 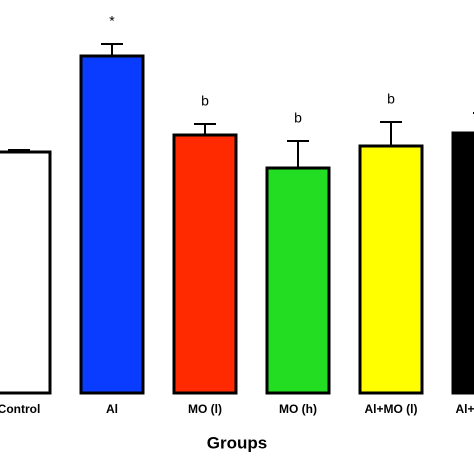 I want to click on x-tick-label: Control, so click(x=20, y=409).